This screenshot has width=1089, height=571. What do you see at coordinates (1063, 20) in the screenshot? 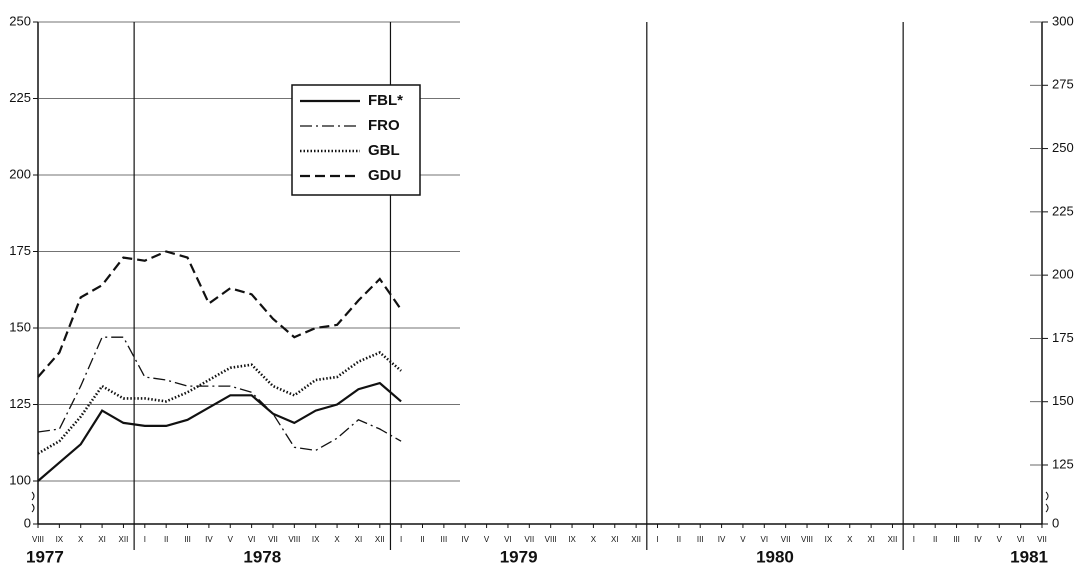
I see `y2-tick-label: 300` at bounding box center [1063, 20].